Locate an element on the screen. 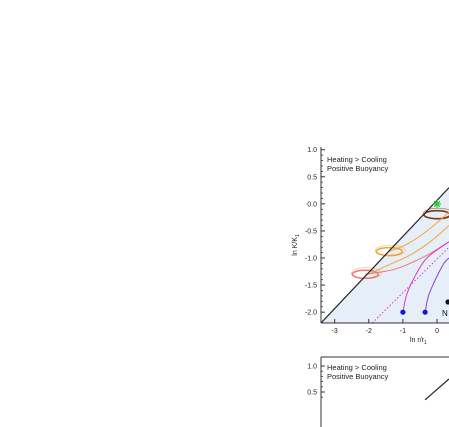 This screenshot has width=449, height=427. loop-brown-outer is located at coordinates (435, 213).